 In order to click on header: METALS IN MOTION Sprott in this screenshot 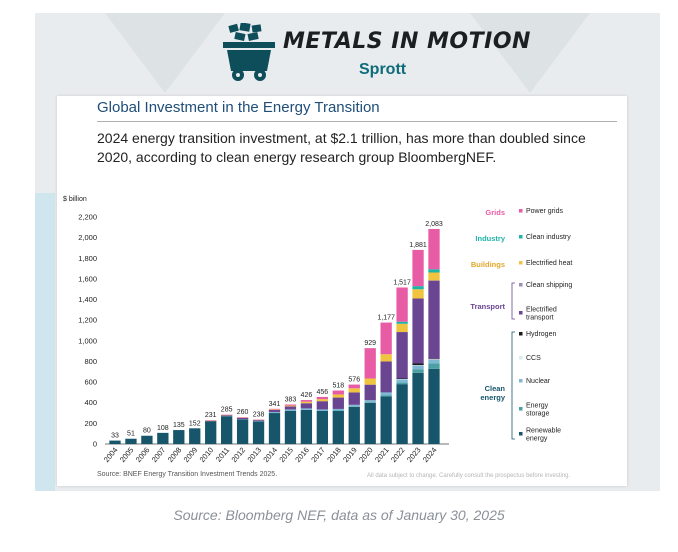, I will do `click(347, 54)`.